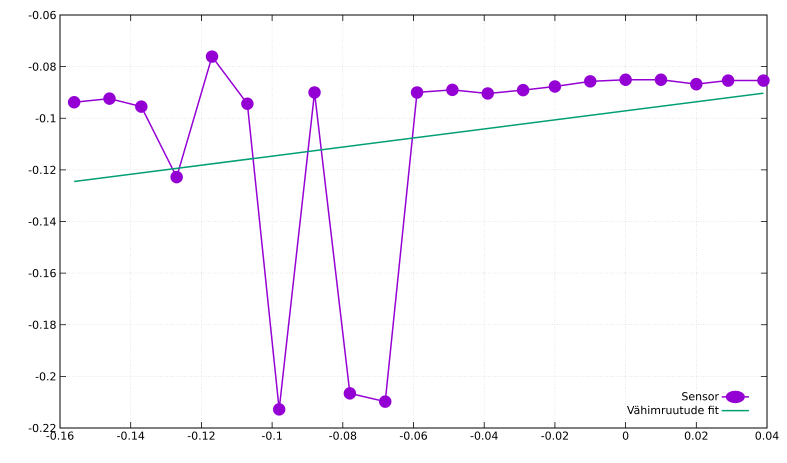  I want to click on y-tick-label: -0.12, so click(42, 170).